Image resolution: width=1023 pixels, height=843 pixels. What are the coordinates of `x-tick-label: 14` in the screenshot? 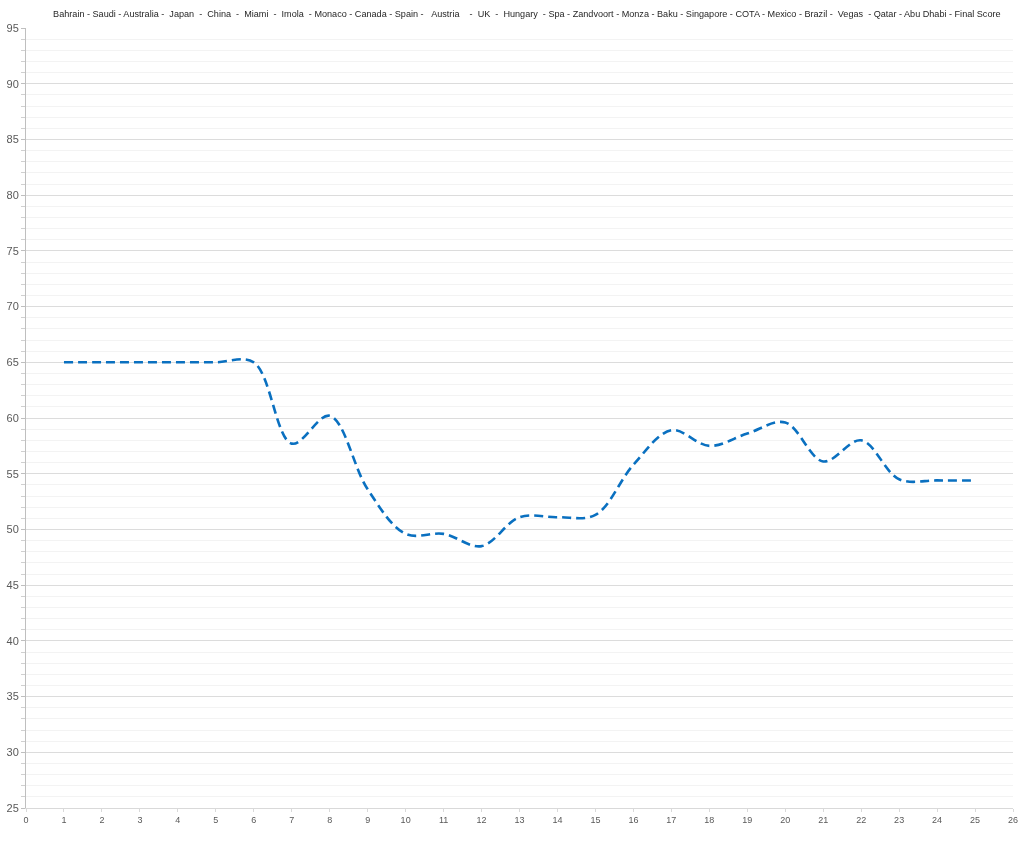 It's located at (557, 819).